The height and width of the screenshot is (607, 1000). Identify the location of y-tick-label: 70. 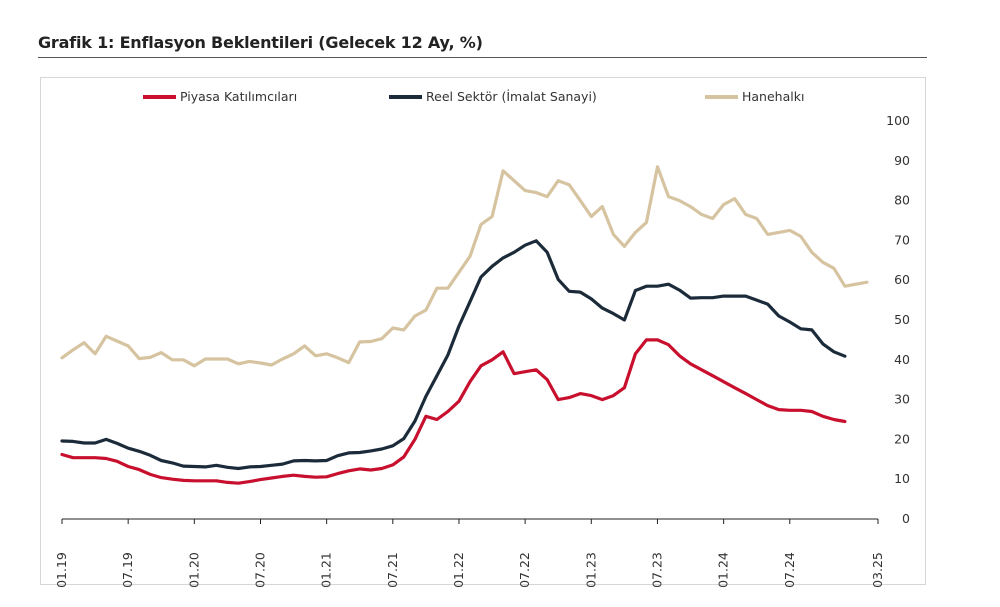
(902, 239).